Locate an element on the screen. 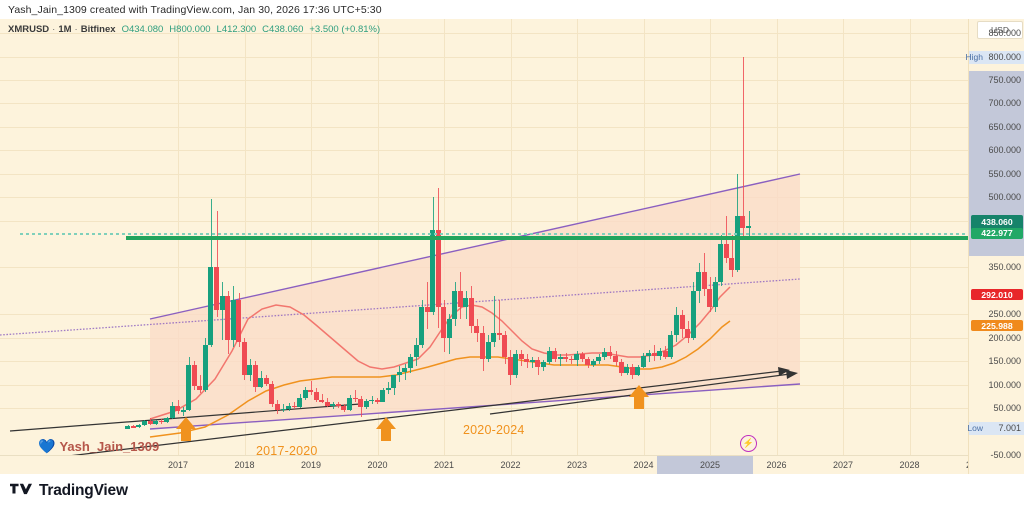  tradingview-logo-icon is located at coordinates (21, 489).